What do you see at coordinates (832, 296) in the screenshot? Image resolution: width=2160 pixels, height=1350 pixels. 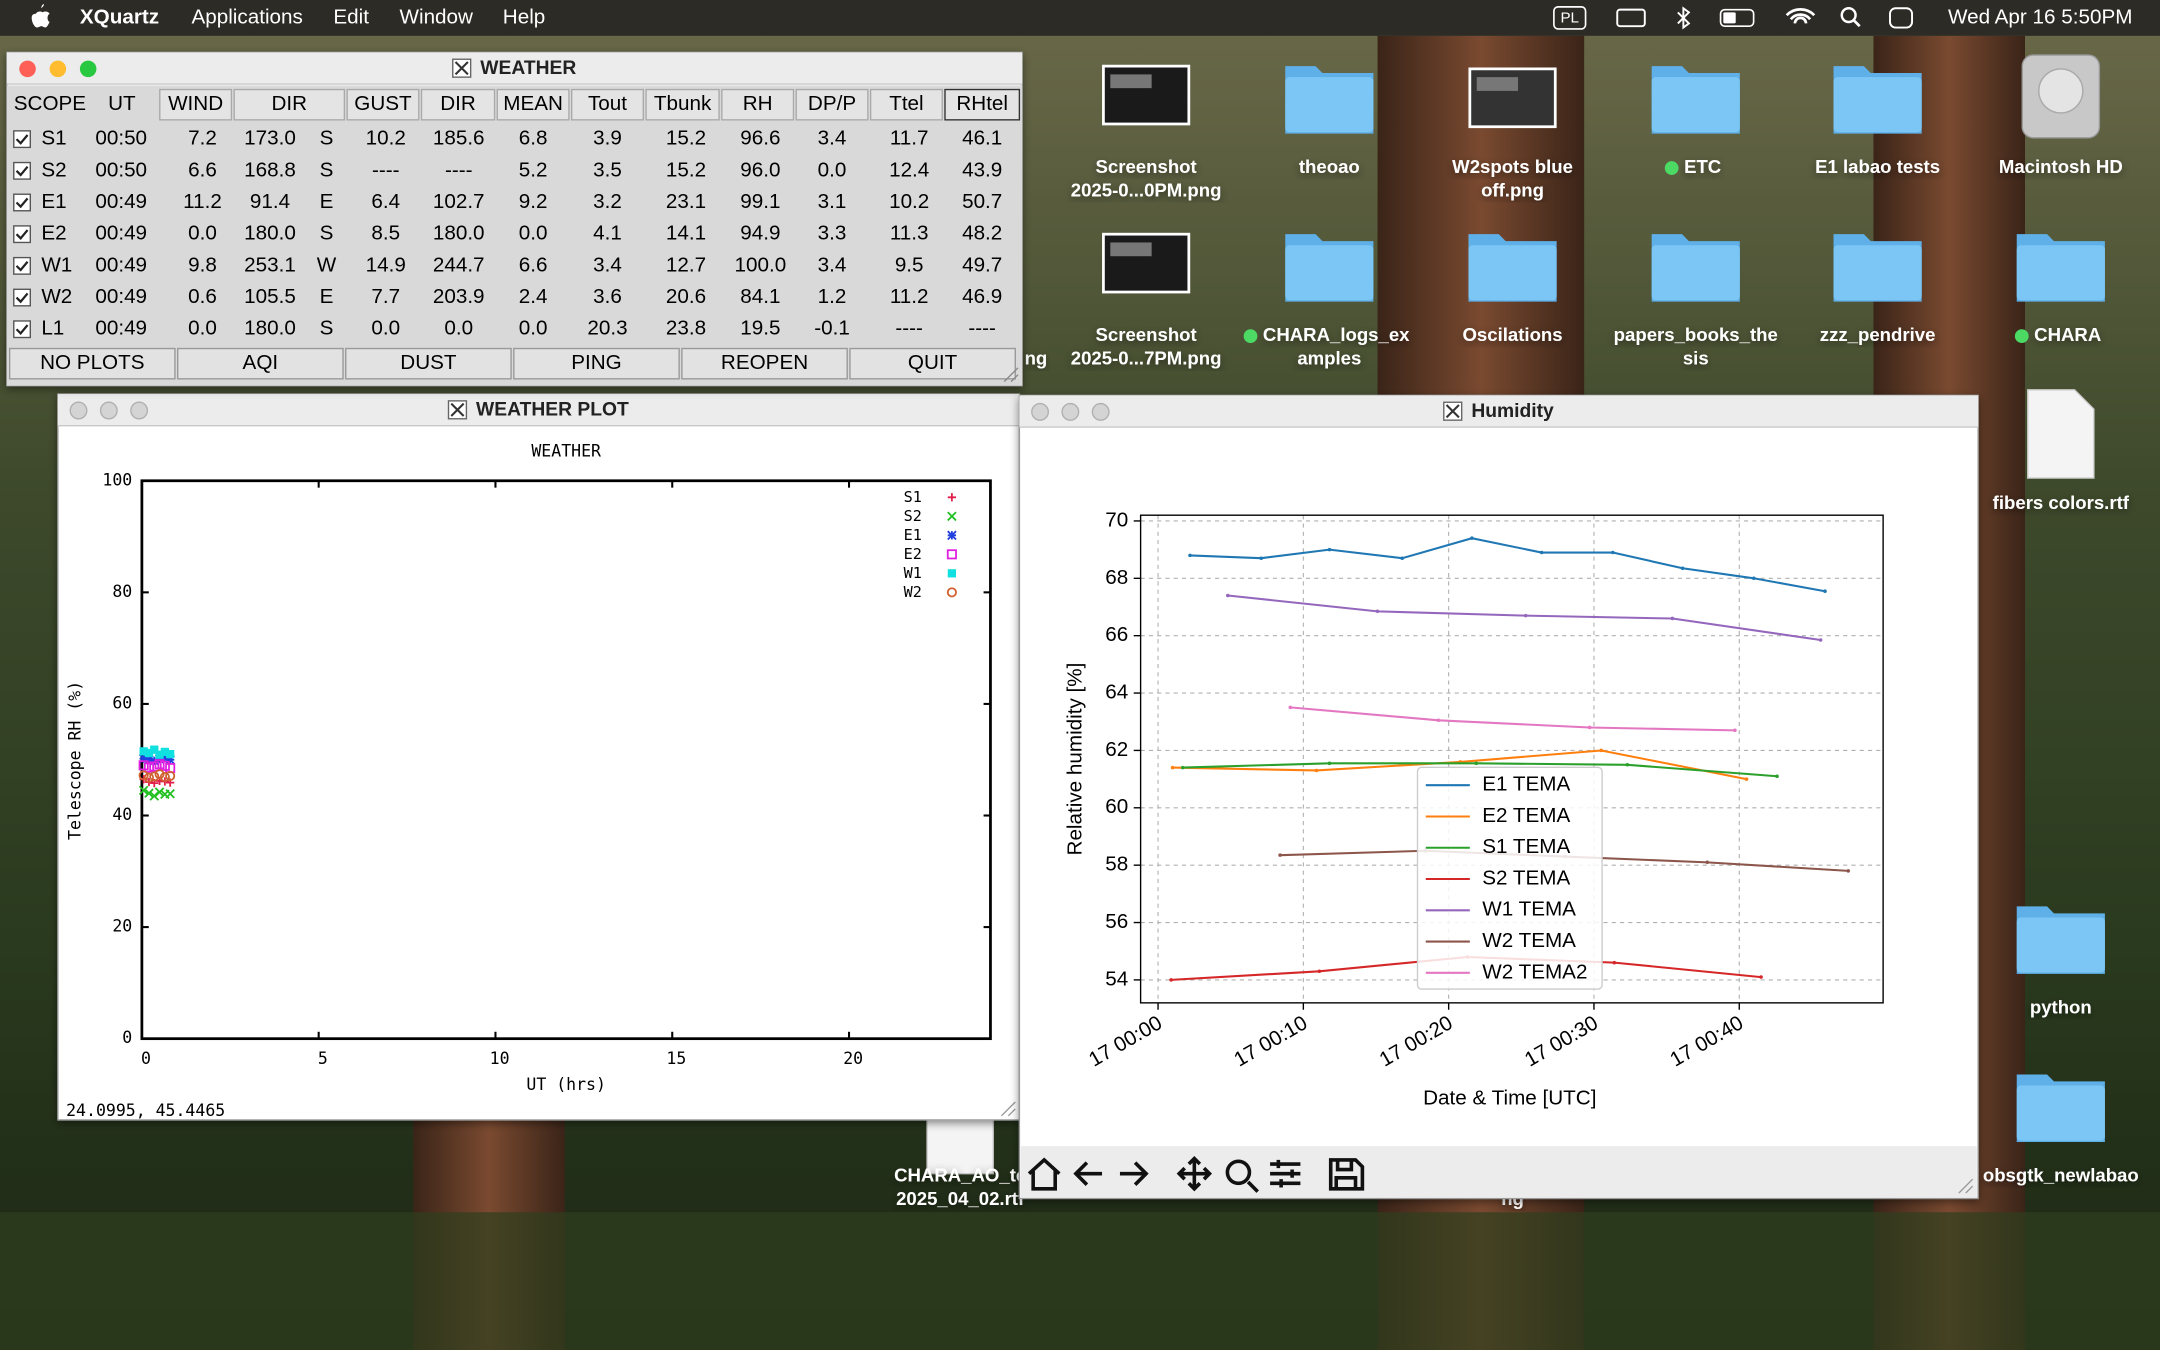 I see `cell: 1.2` at bounding box center [832, 296].